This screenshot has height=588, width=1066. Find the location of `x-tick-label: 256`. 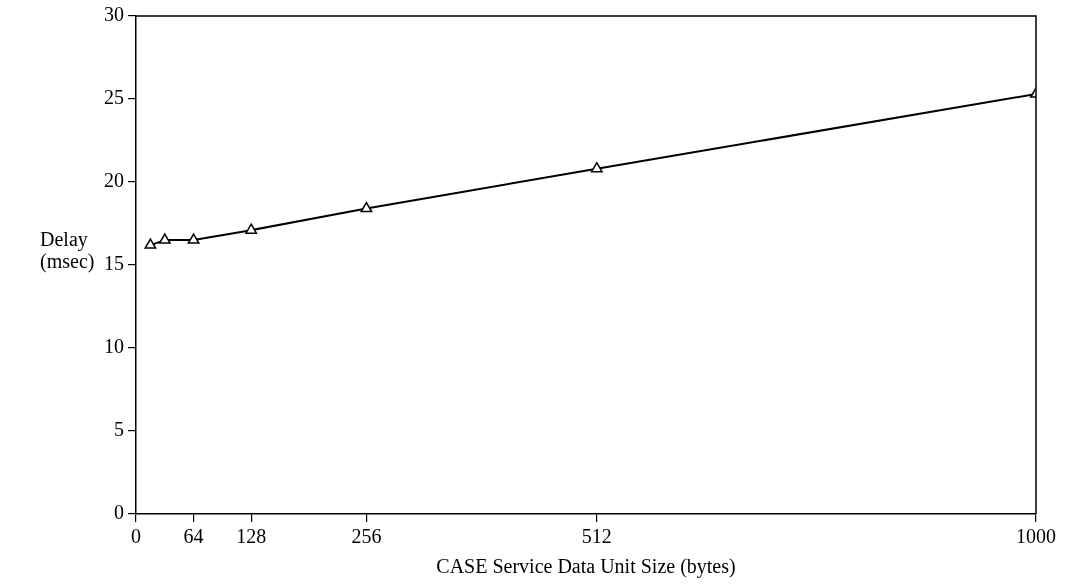

x-tick-label: 256 is located at coordinates (366, 536).